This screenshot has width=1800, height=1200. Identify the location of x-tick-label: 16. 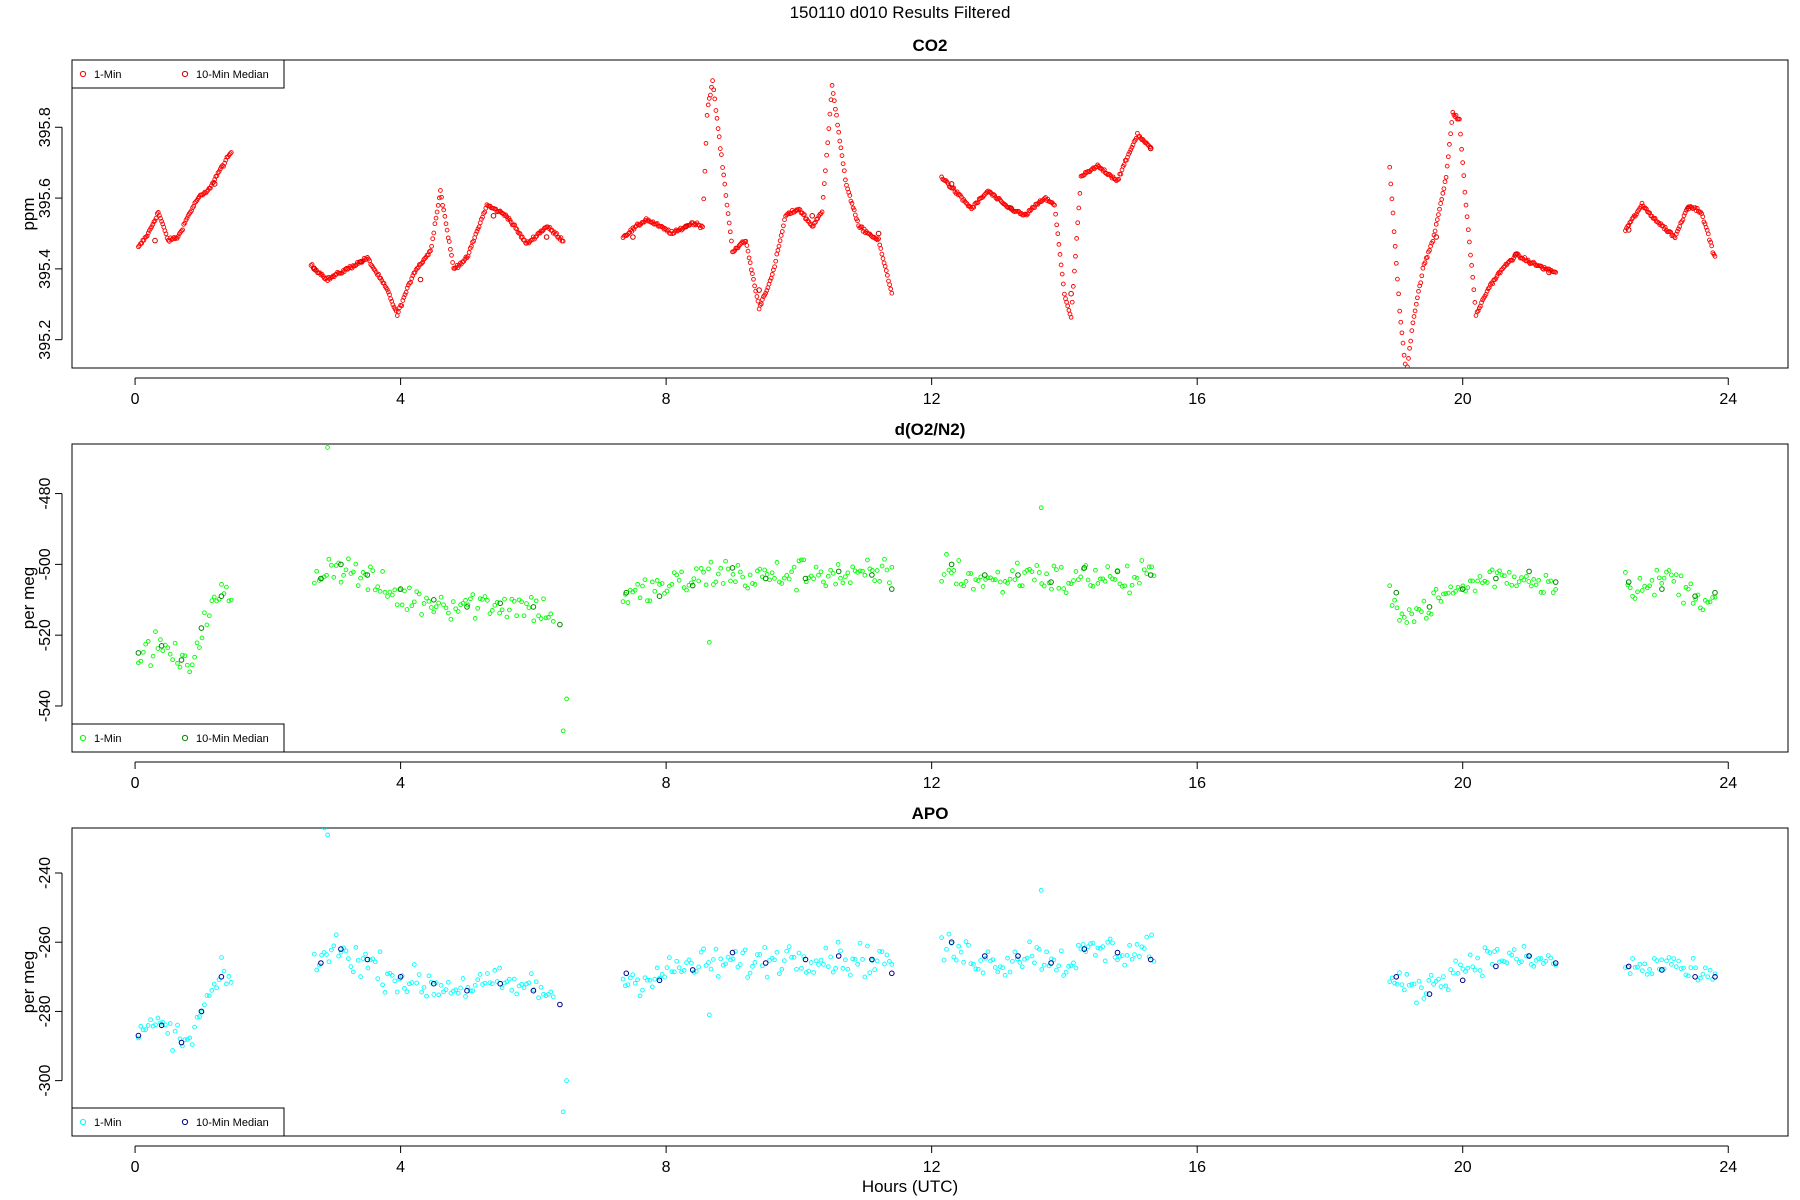
(1197, 399).